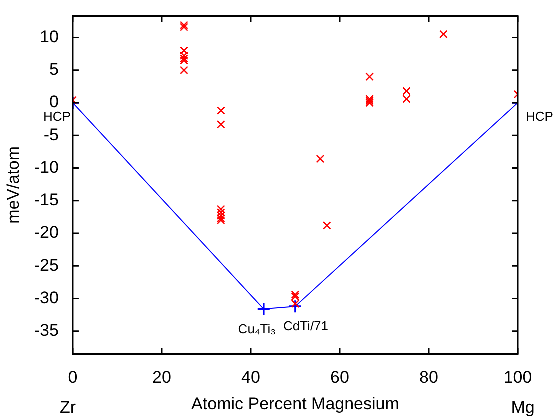 The height and width of the screenshot is (418, 556). Describe the element at coordinates (51, 134) in the screenshot. I see `y-tick-label: -5` at that location.